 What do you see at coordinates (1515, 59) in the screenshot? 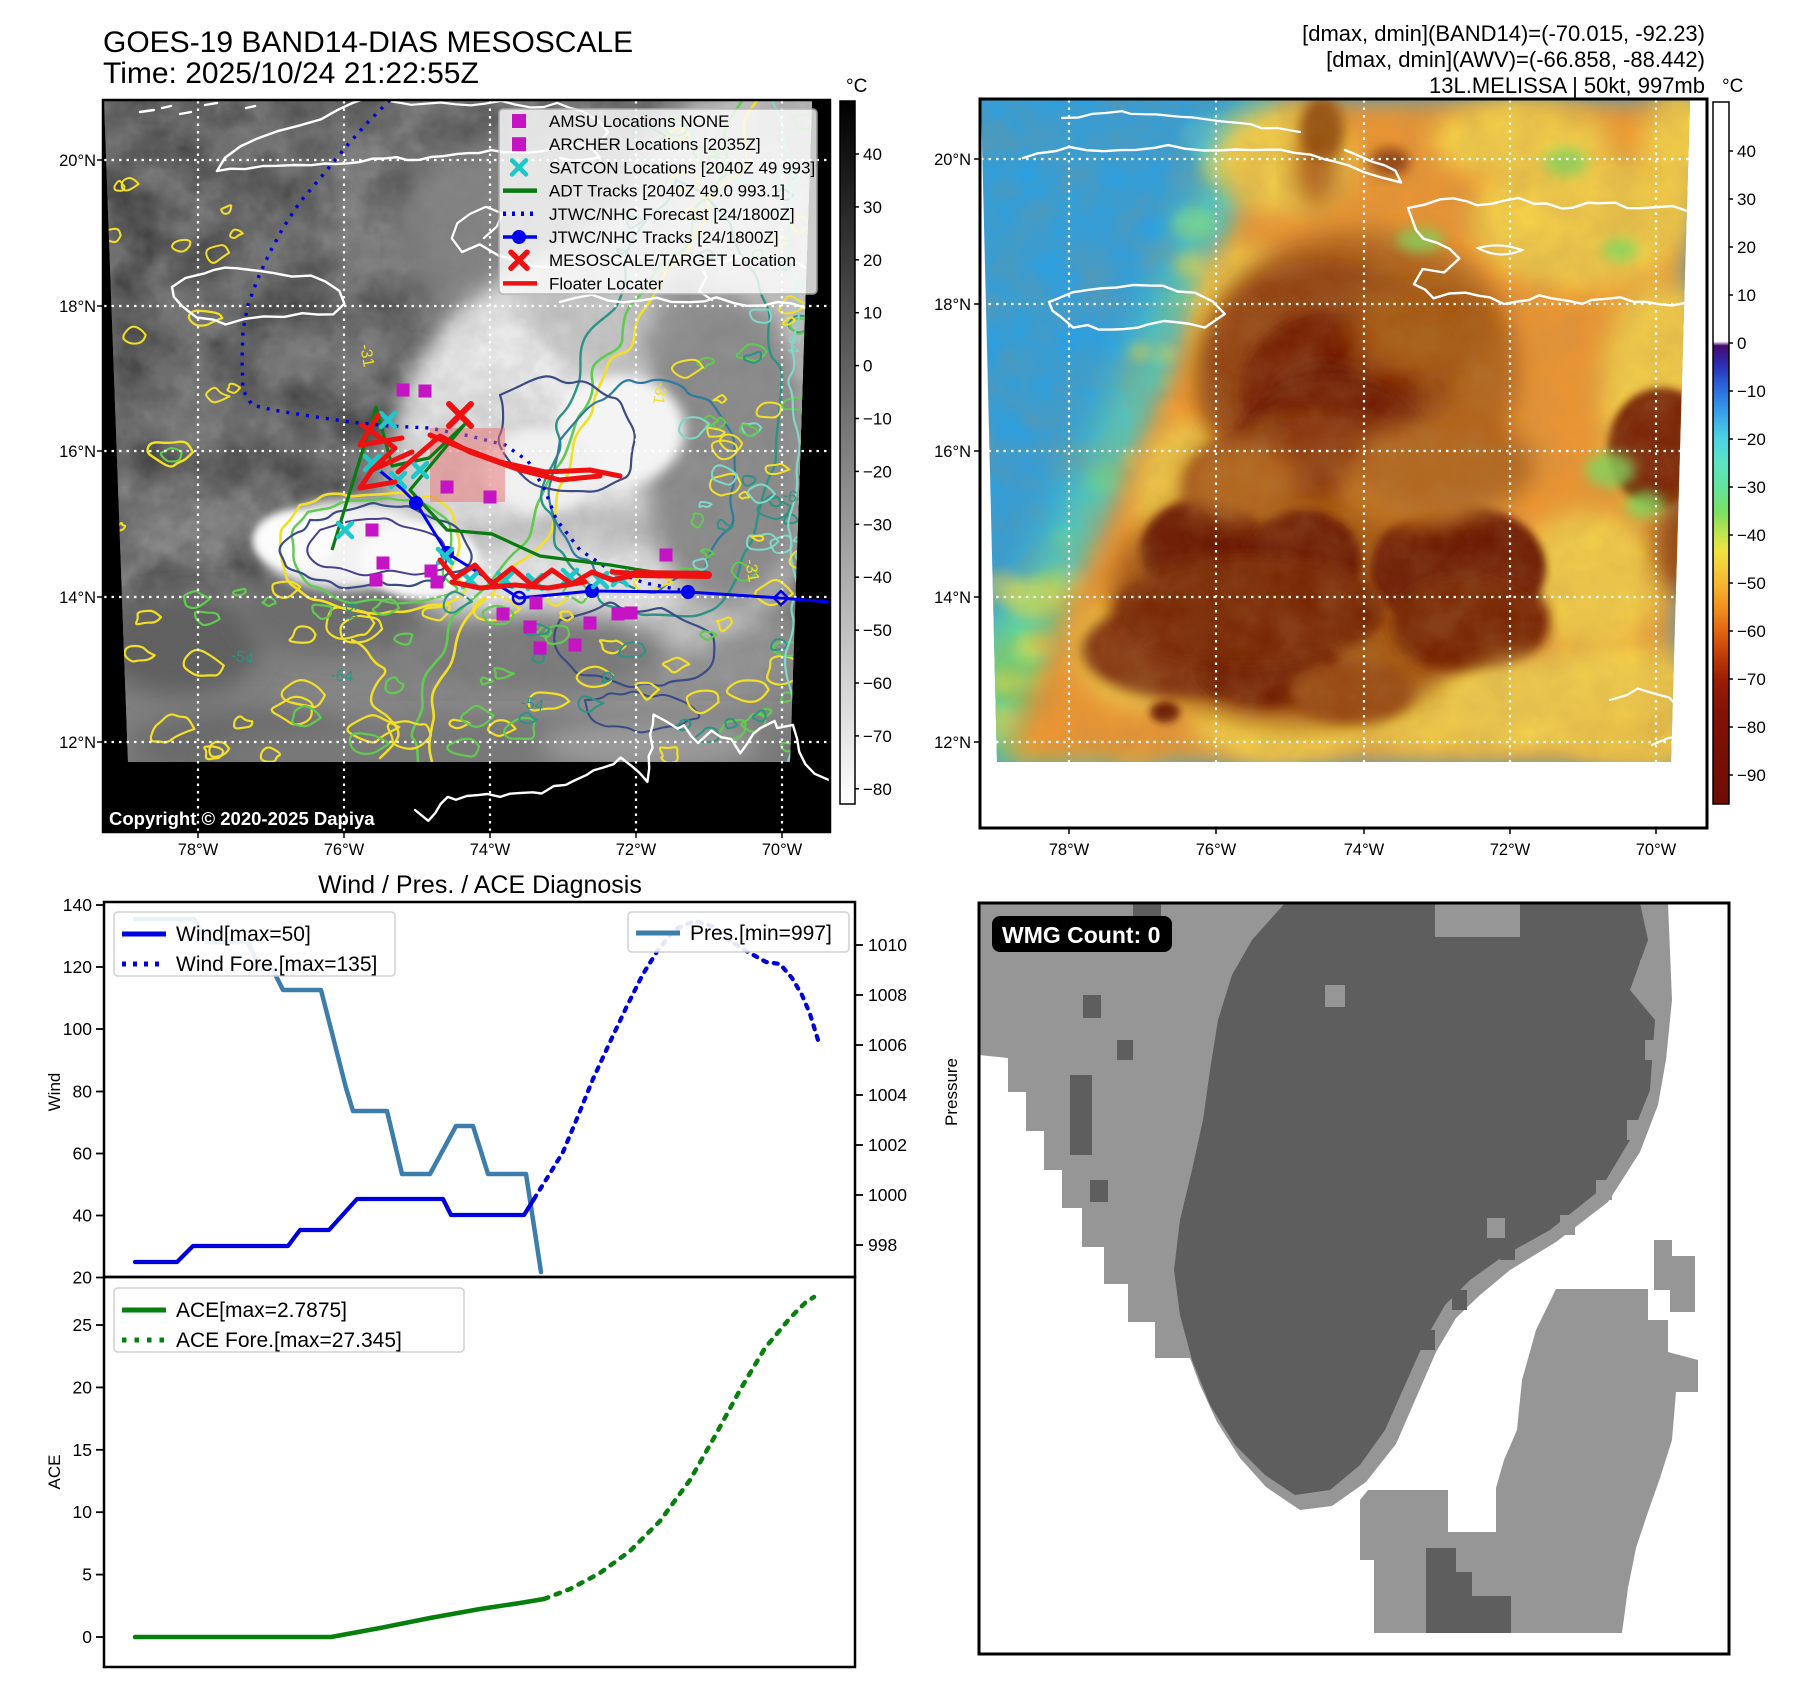
I see `svg-text:[dmax, dmin](AWV)=(-66.858, -8: [dmax, dmin](AWV)=(-66.858, -88.442)` at bounding box center [1515, 59].